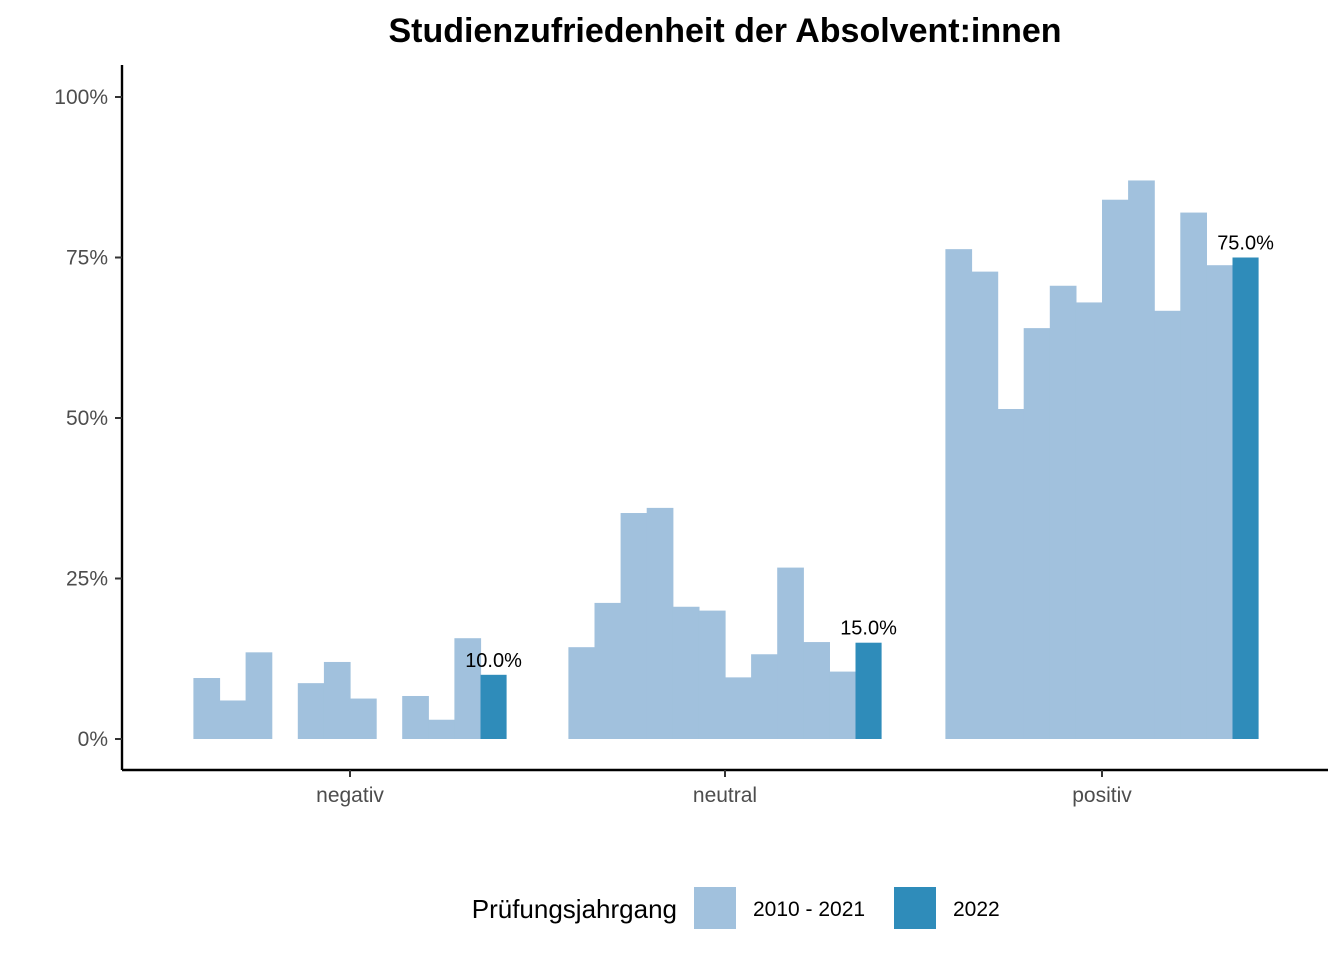  I want to click on y-tick-label: 25%, so click(87, 579).